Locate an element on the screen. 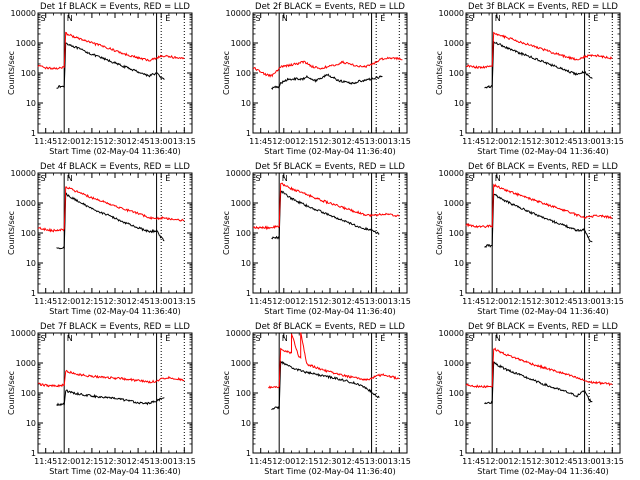  panel-title: Det 6f BLACK = Events, RED = LLD is located at coordinates (543, 167).